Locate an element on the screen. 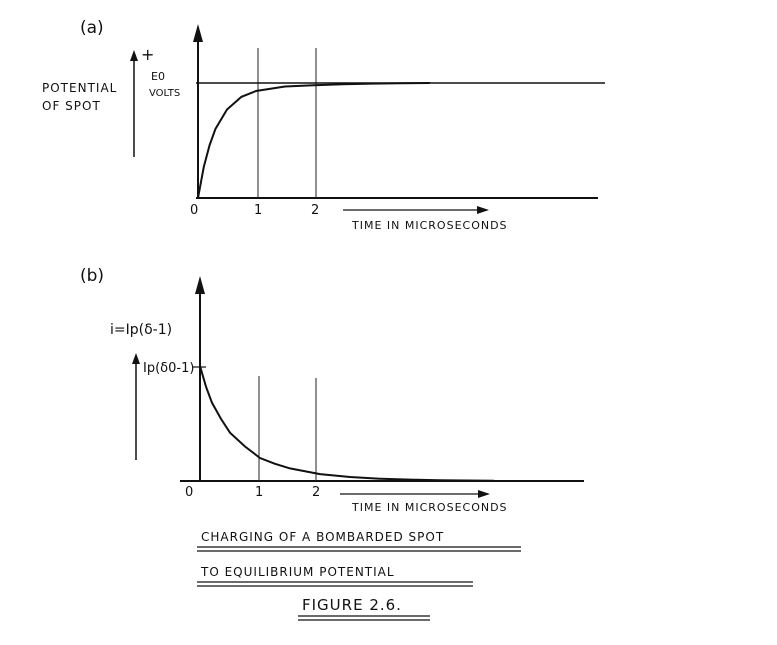 The height and width of the screenshot is (645, 777). caption-figure-label: FIGURE 2.6. is located at coordinates (352, 605).